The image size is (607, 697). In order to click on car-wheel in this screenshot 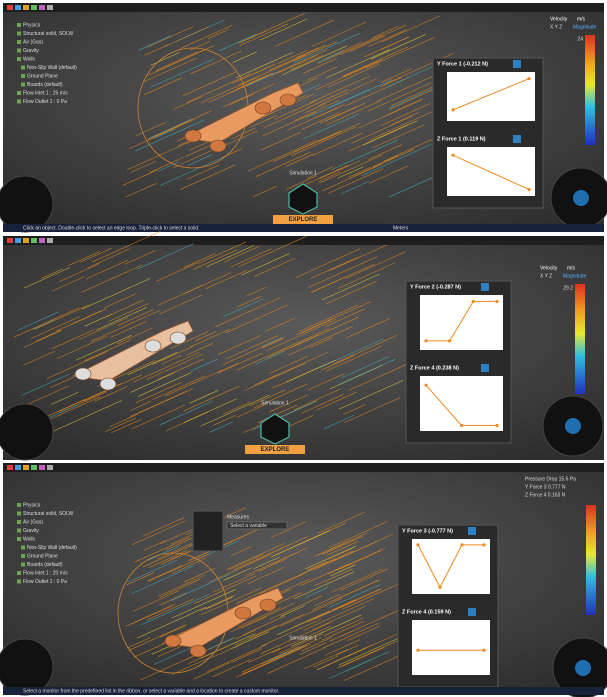, I will do `click(198, 651)`.